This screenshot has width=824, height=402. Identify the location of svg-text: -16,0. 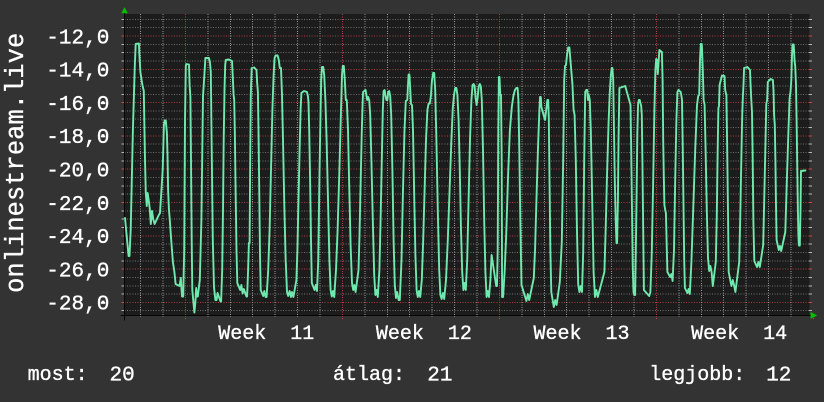
(77, 105).